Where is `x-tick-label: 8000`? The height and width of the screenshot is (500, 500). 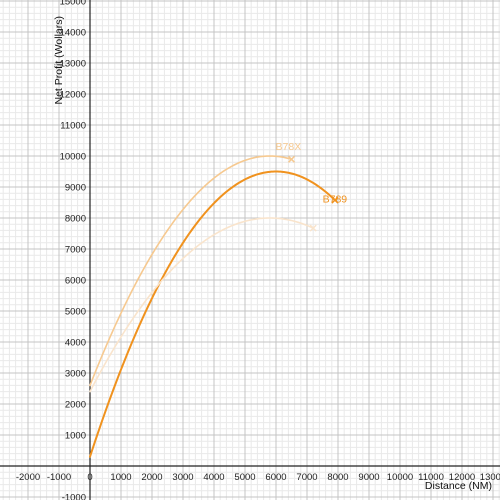
x-tick-label: 8000 is located at coordinates (337, 477).